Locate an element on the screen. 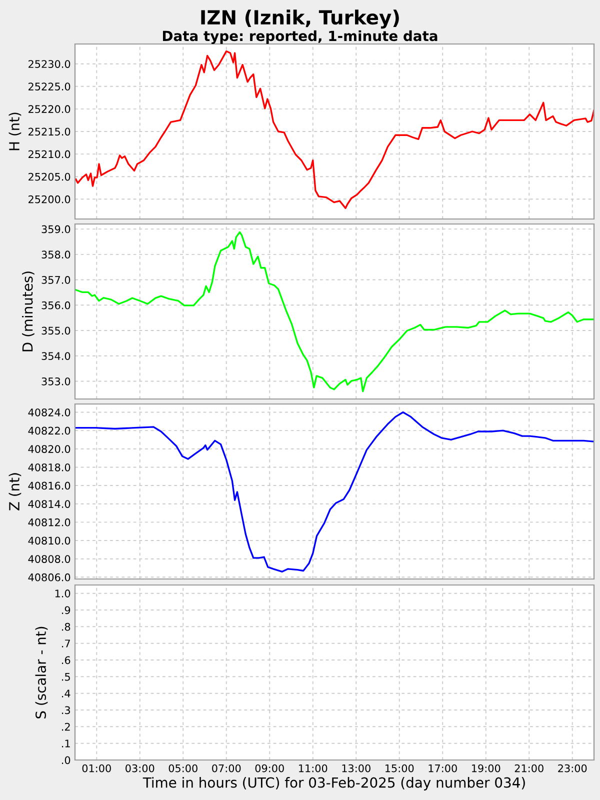 This screenshot has height=800, width=600. x-tick-label: 07:00 is located at coordinates (226, 768).